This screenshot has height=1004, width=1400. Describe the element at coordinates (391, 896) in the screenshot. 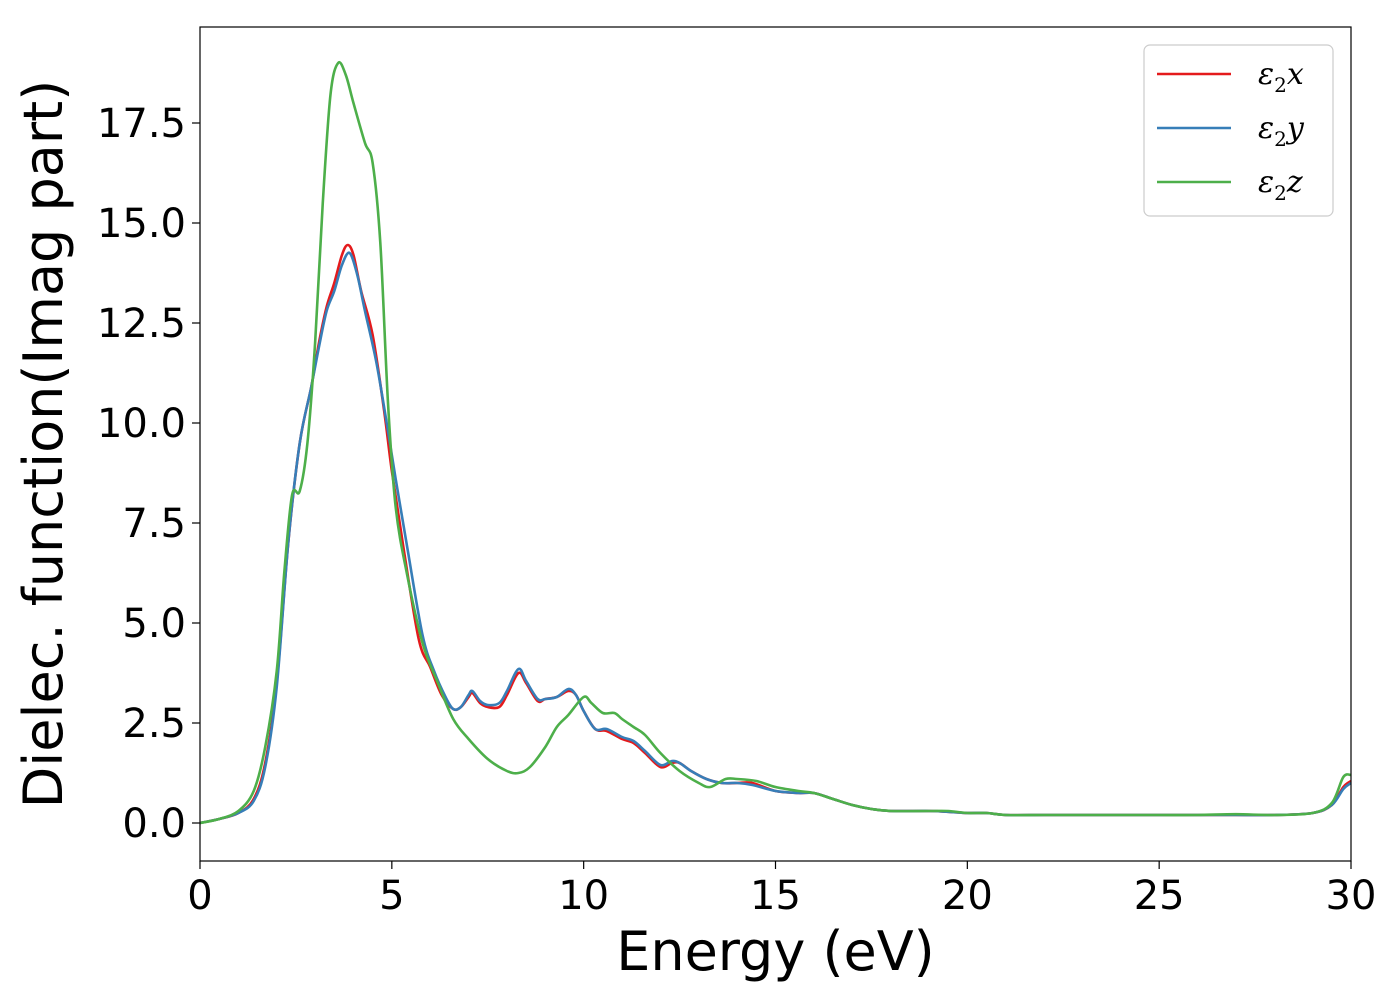

I see `x-tick-label: 5` at that location.